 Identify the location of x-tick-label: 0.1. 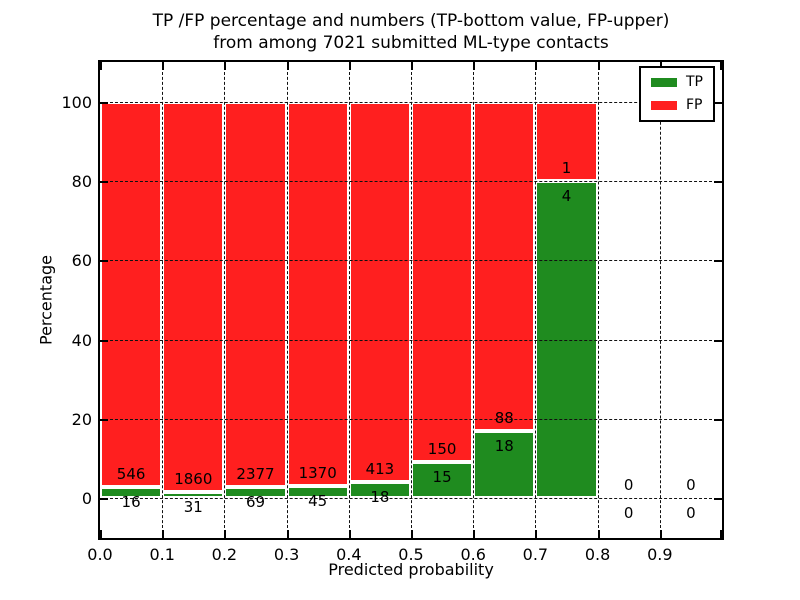
(162, 554).